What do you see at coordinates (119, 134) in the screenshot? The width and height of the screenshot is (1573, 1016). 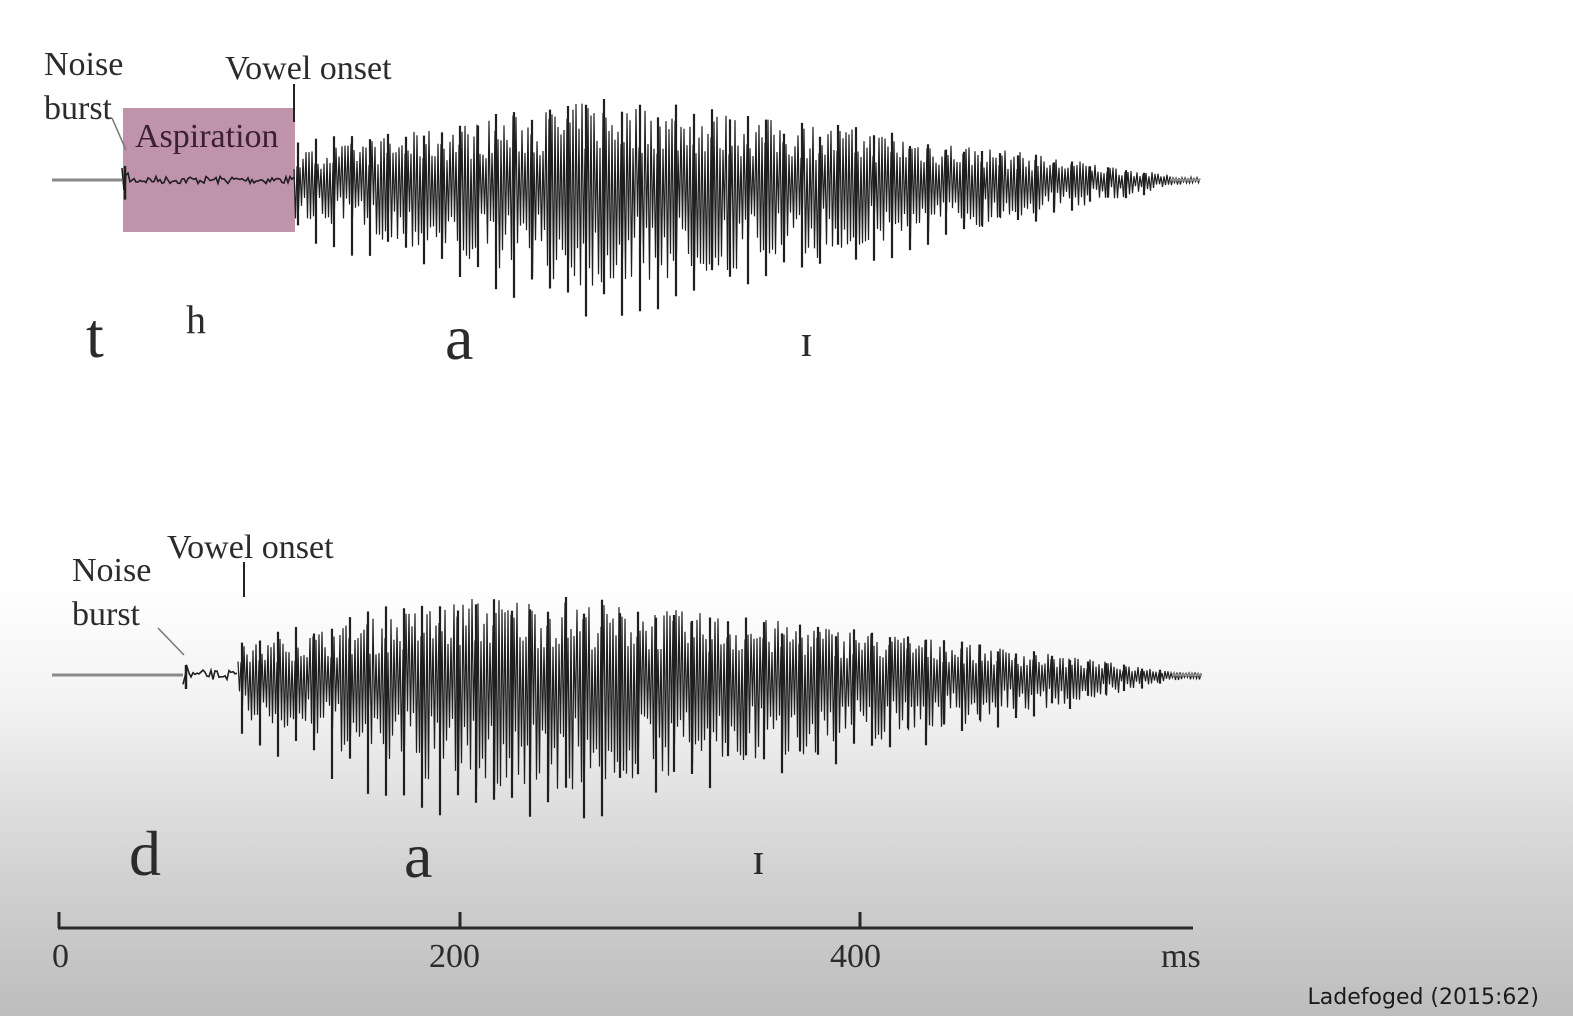 I see `noise-burst-pointer-top` at bounding box center [119, 134].